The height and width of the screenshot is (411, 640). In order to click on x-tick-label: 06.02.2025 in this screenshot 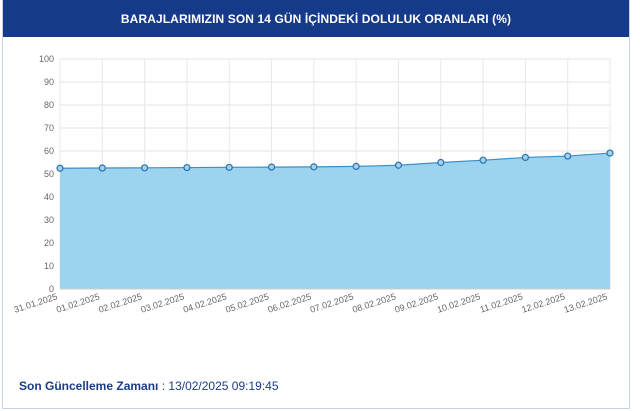, I will do `click(290, 302)`.